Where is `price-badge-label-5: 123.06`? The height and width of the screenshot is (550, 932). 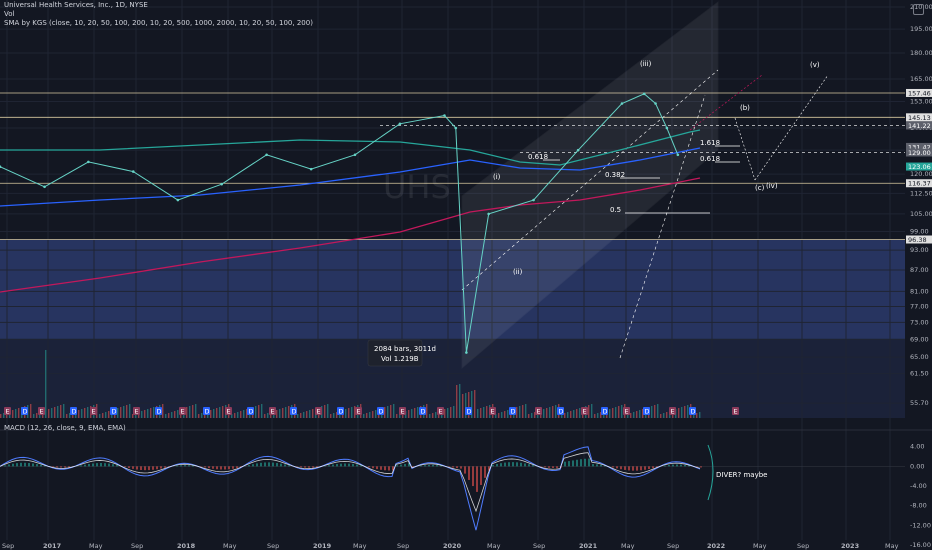
price-badge-label-5: 123.06 is located at coordinates (919, 167).